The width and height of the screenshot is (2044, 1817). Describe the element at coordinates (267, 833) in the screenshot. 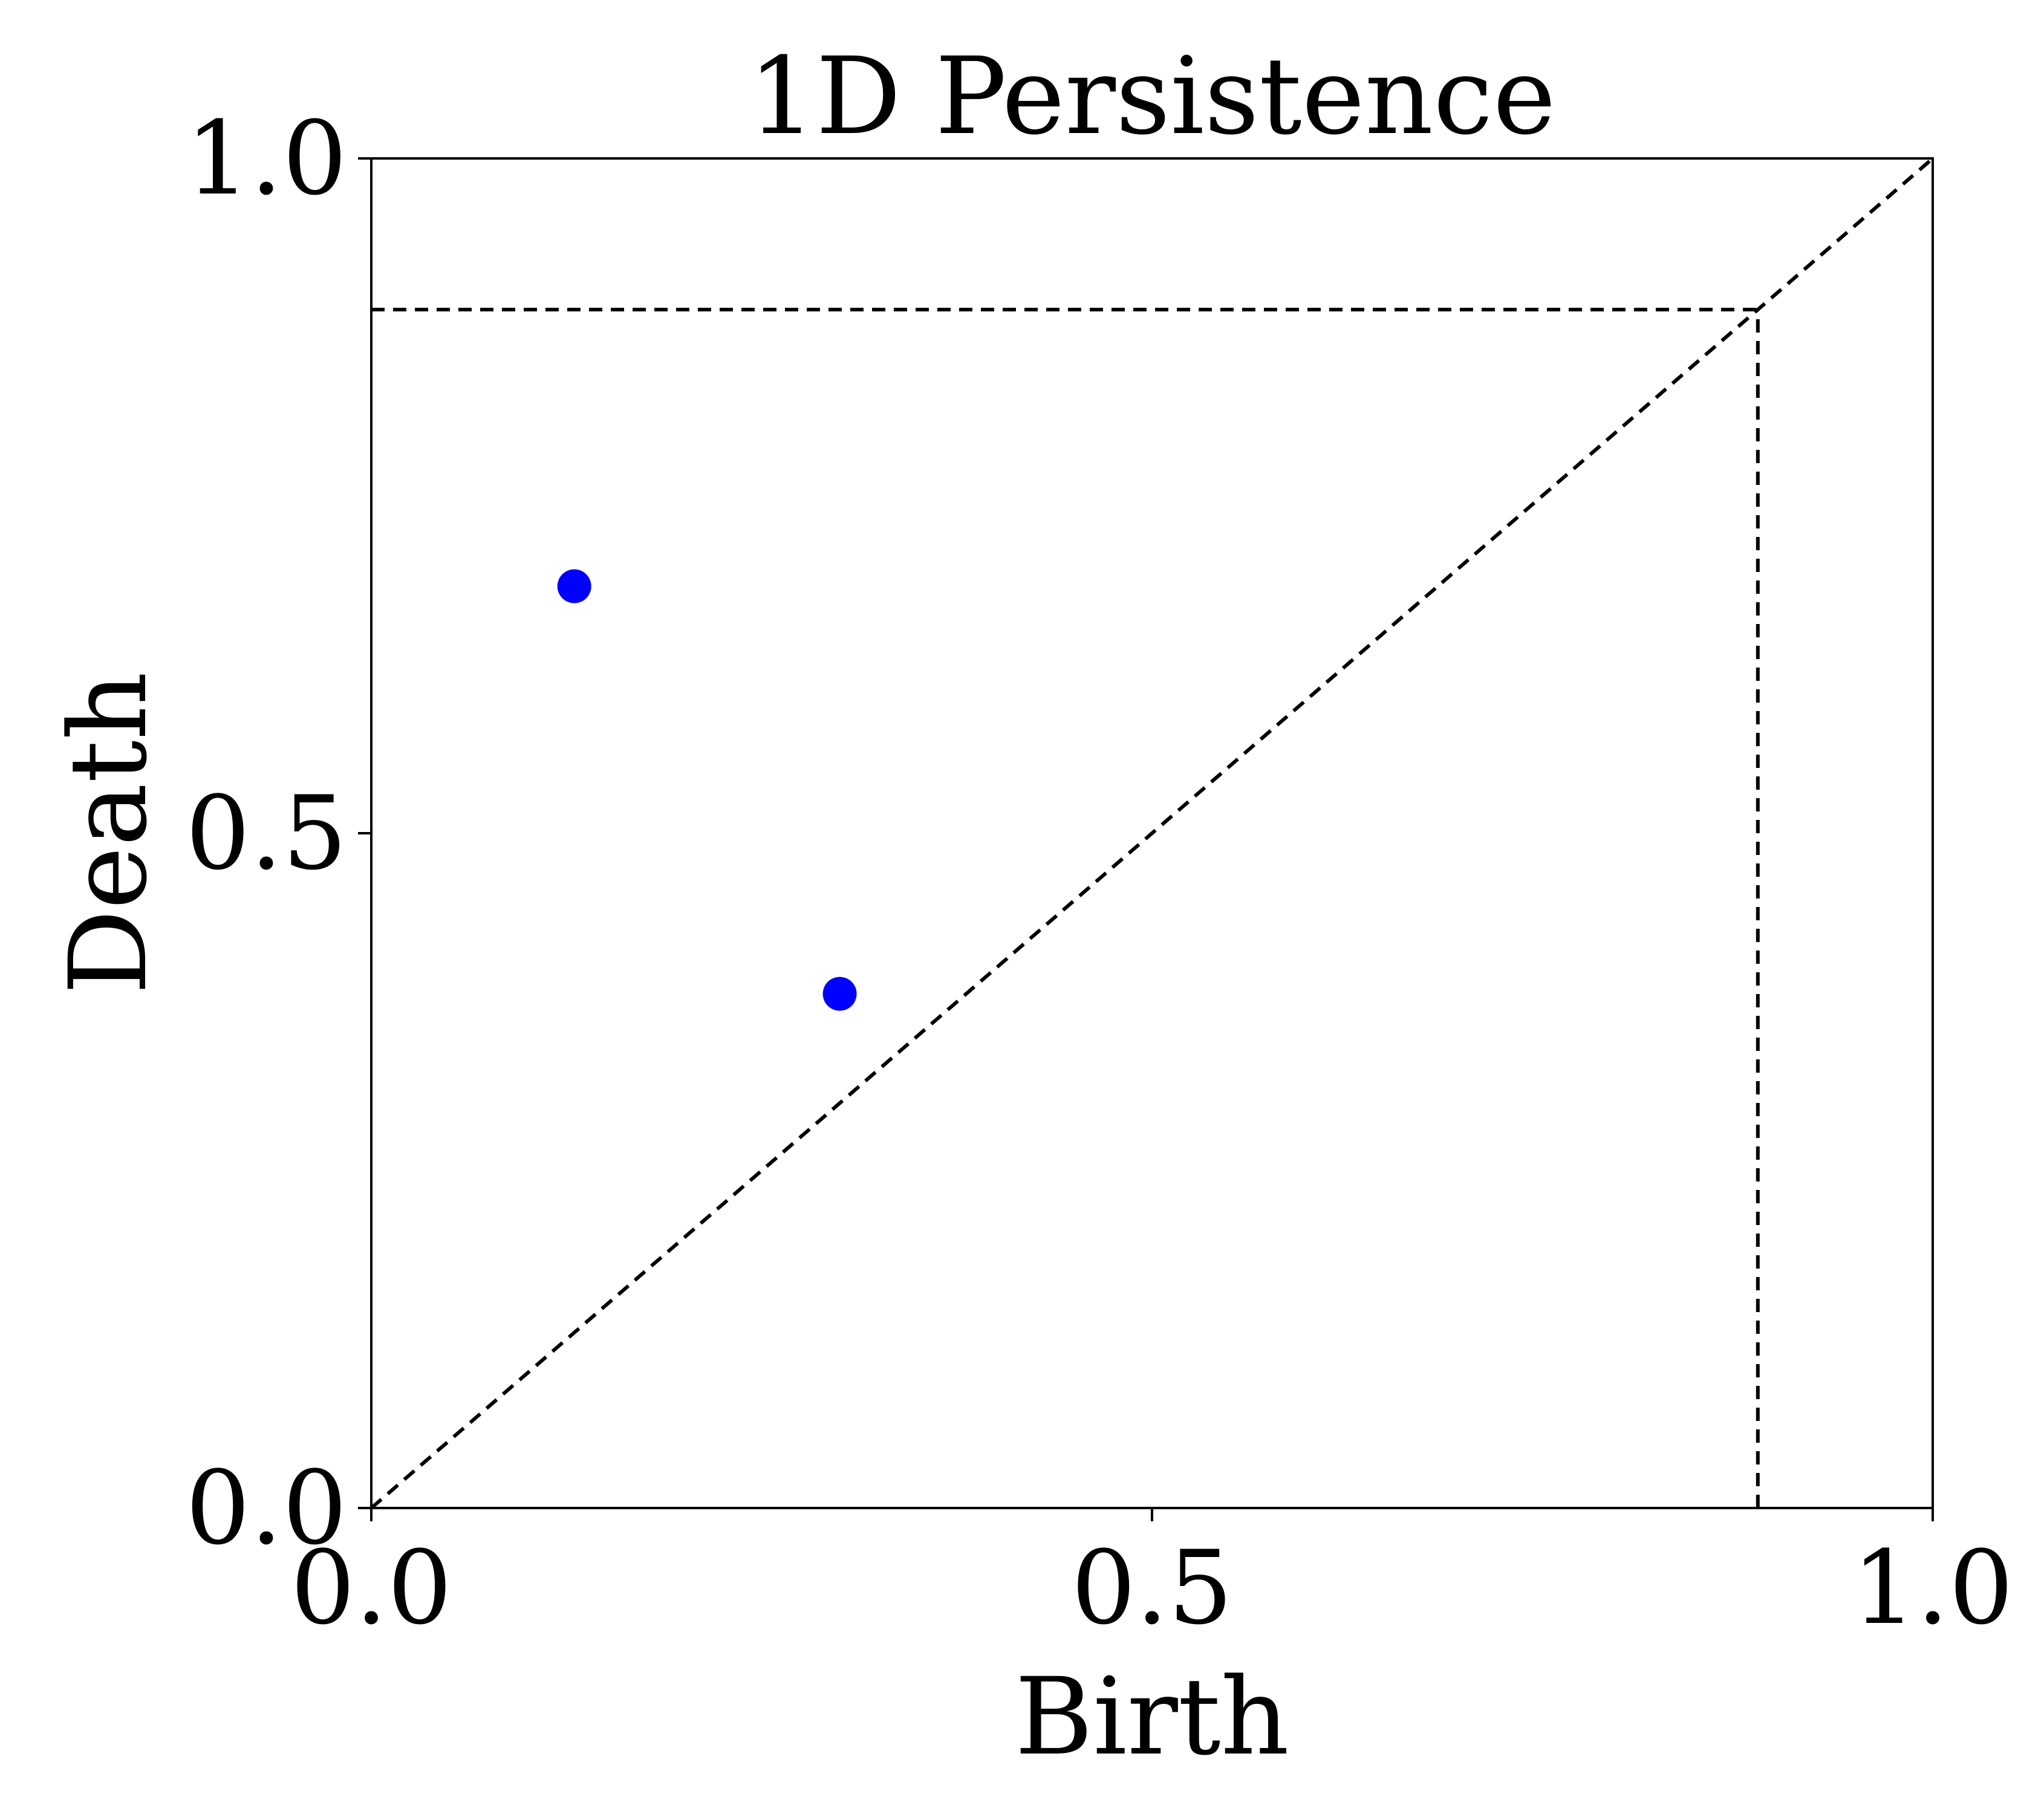

I see `y-tick-label: 0.5` at that location.